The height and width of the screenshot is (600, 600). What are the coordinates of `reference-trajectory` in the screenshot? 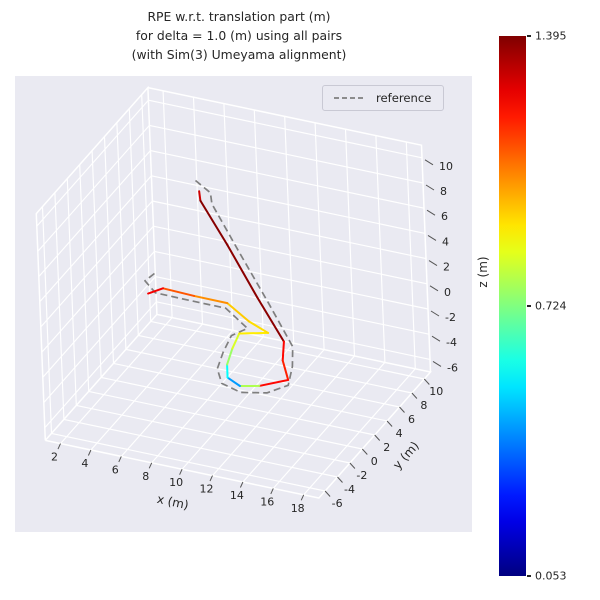 It's located at (219, 286).